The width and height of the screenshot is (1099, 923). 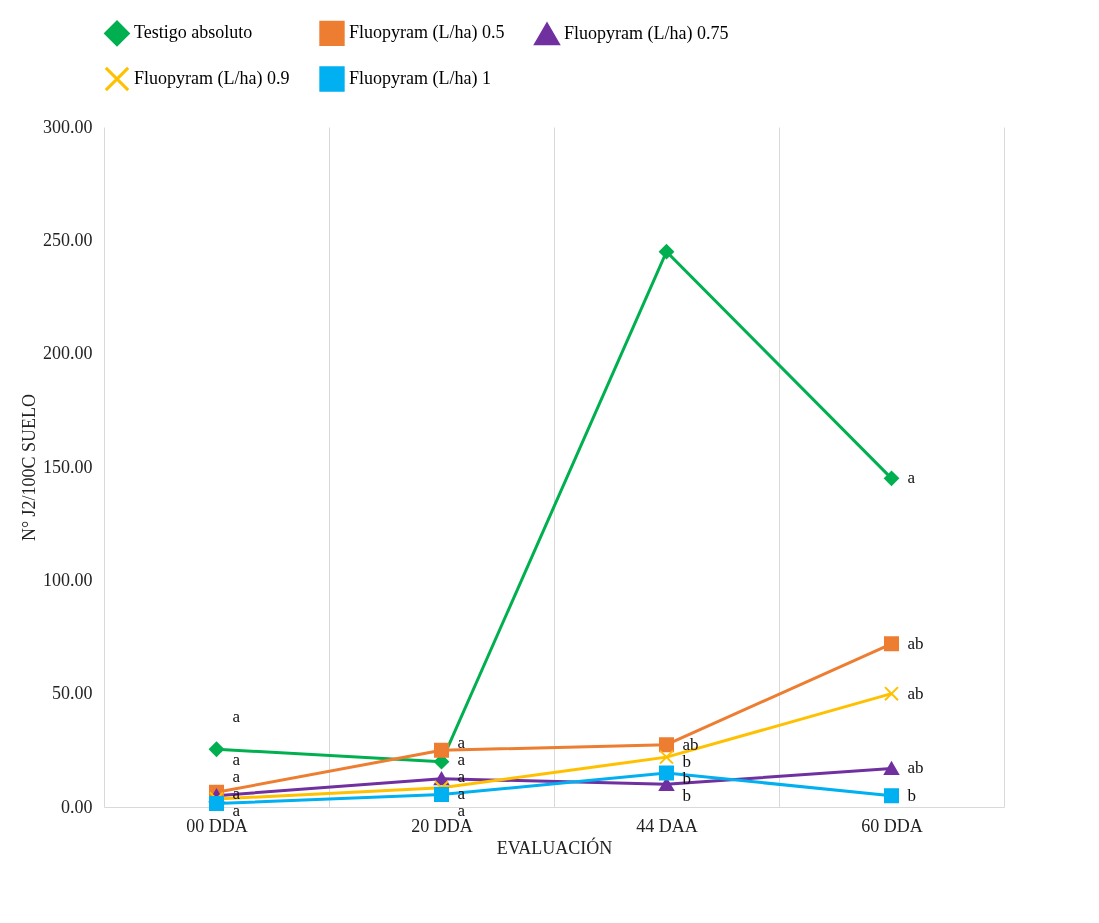 I want to click on y-tick-label: 0.00, so click(x=77, y=806).